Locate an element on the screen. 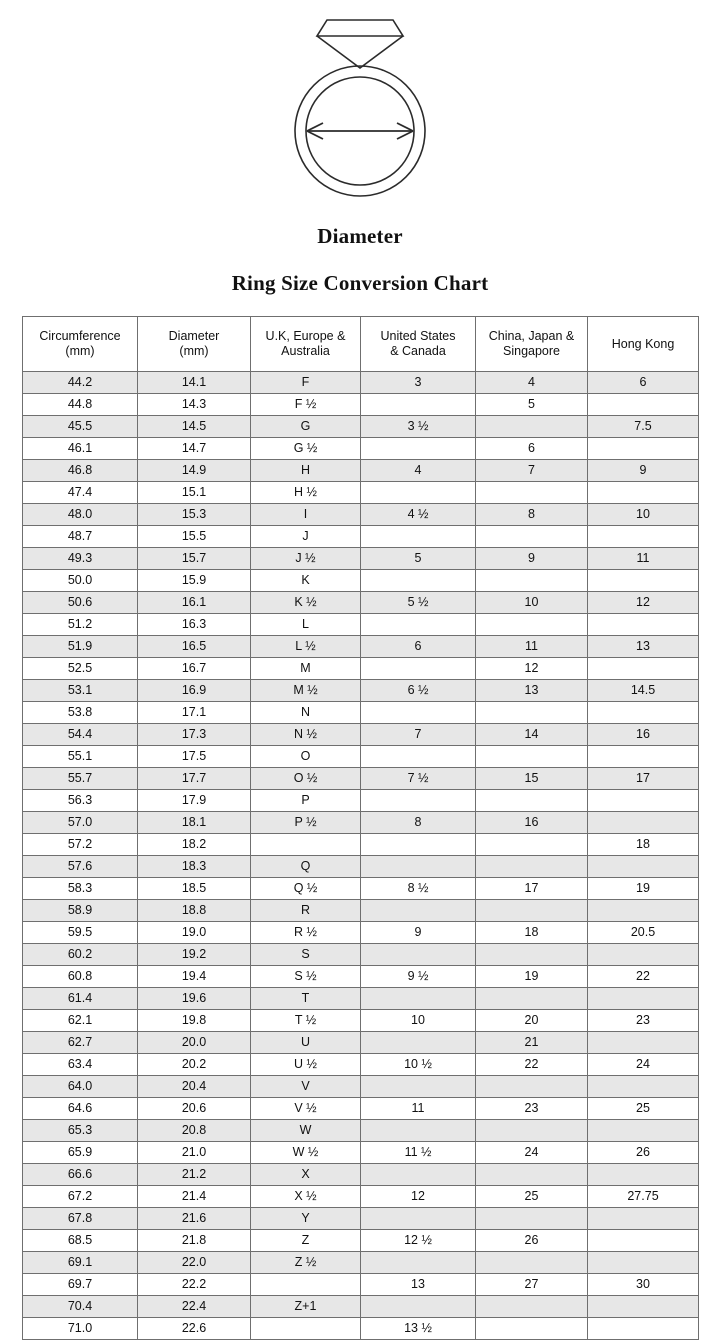 The height and width of the screenshot is (1340, 720). cell-uk-europe-australia: X is located at coordinates (305, 1175).